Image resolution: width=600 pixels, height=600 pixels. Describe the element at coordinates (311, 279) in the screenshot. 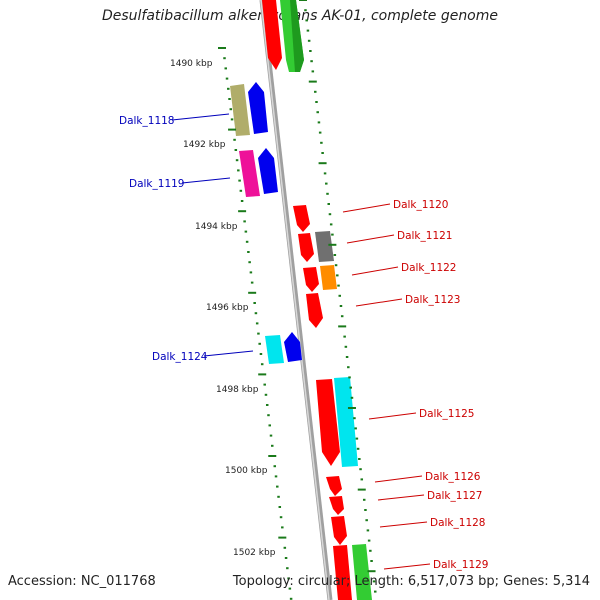

I see `gene-arrow-dalk1122a` at that location.